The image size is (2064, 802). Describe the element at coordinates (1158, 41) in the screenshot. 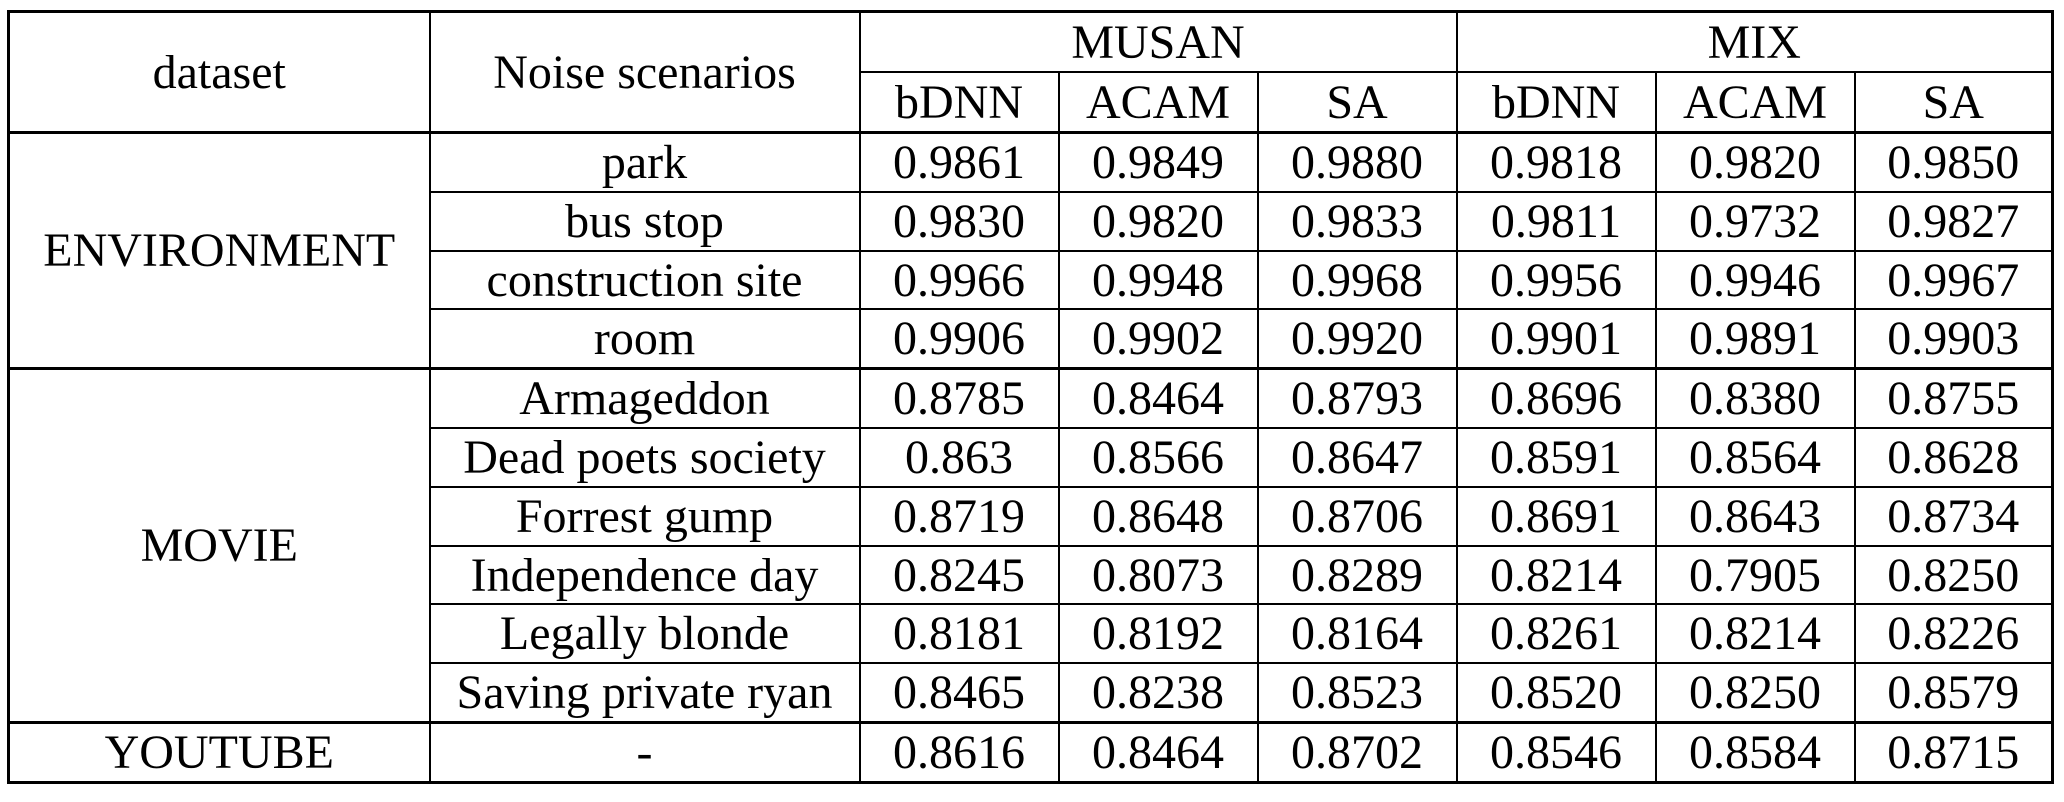

I see `header-cell-musan-group: MUSAN` at that location.